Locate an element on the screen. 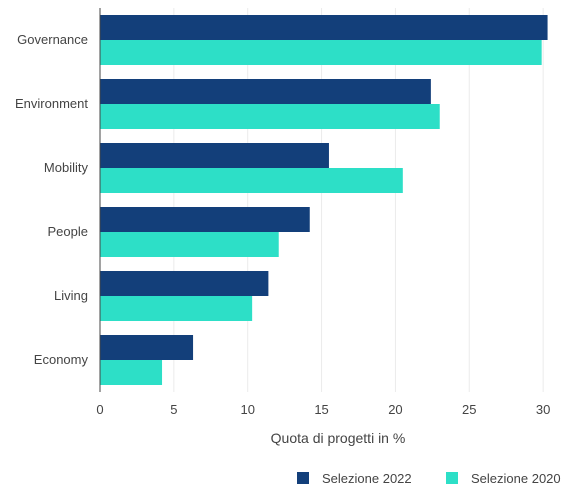 The height and width of the screenshot is (490, 567). y-tick-label-environment: Environment is located at coordinates (51, 103).